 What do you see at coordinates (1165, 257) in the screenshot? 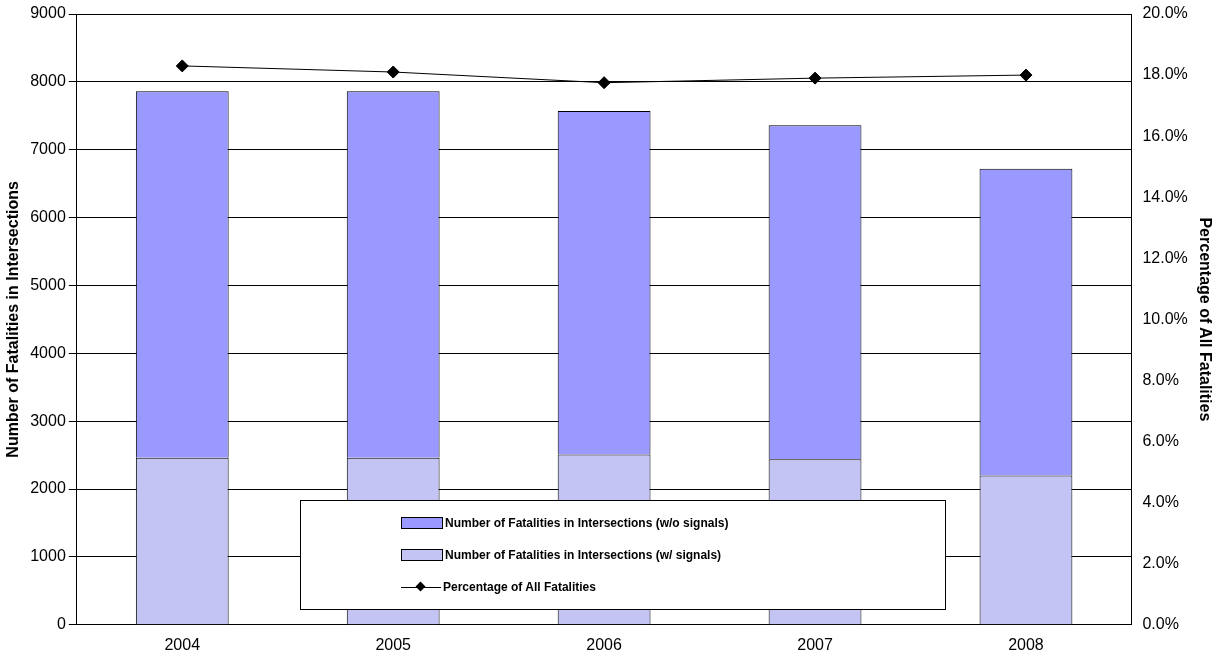
I see `y2-tick-label: 12.0%` at bounding box center [1165, 257].